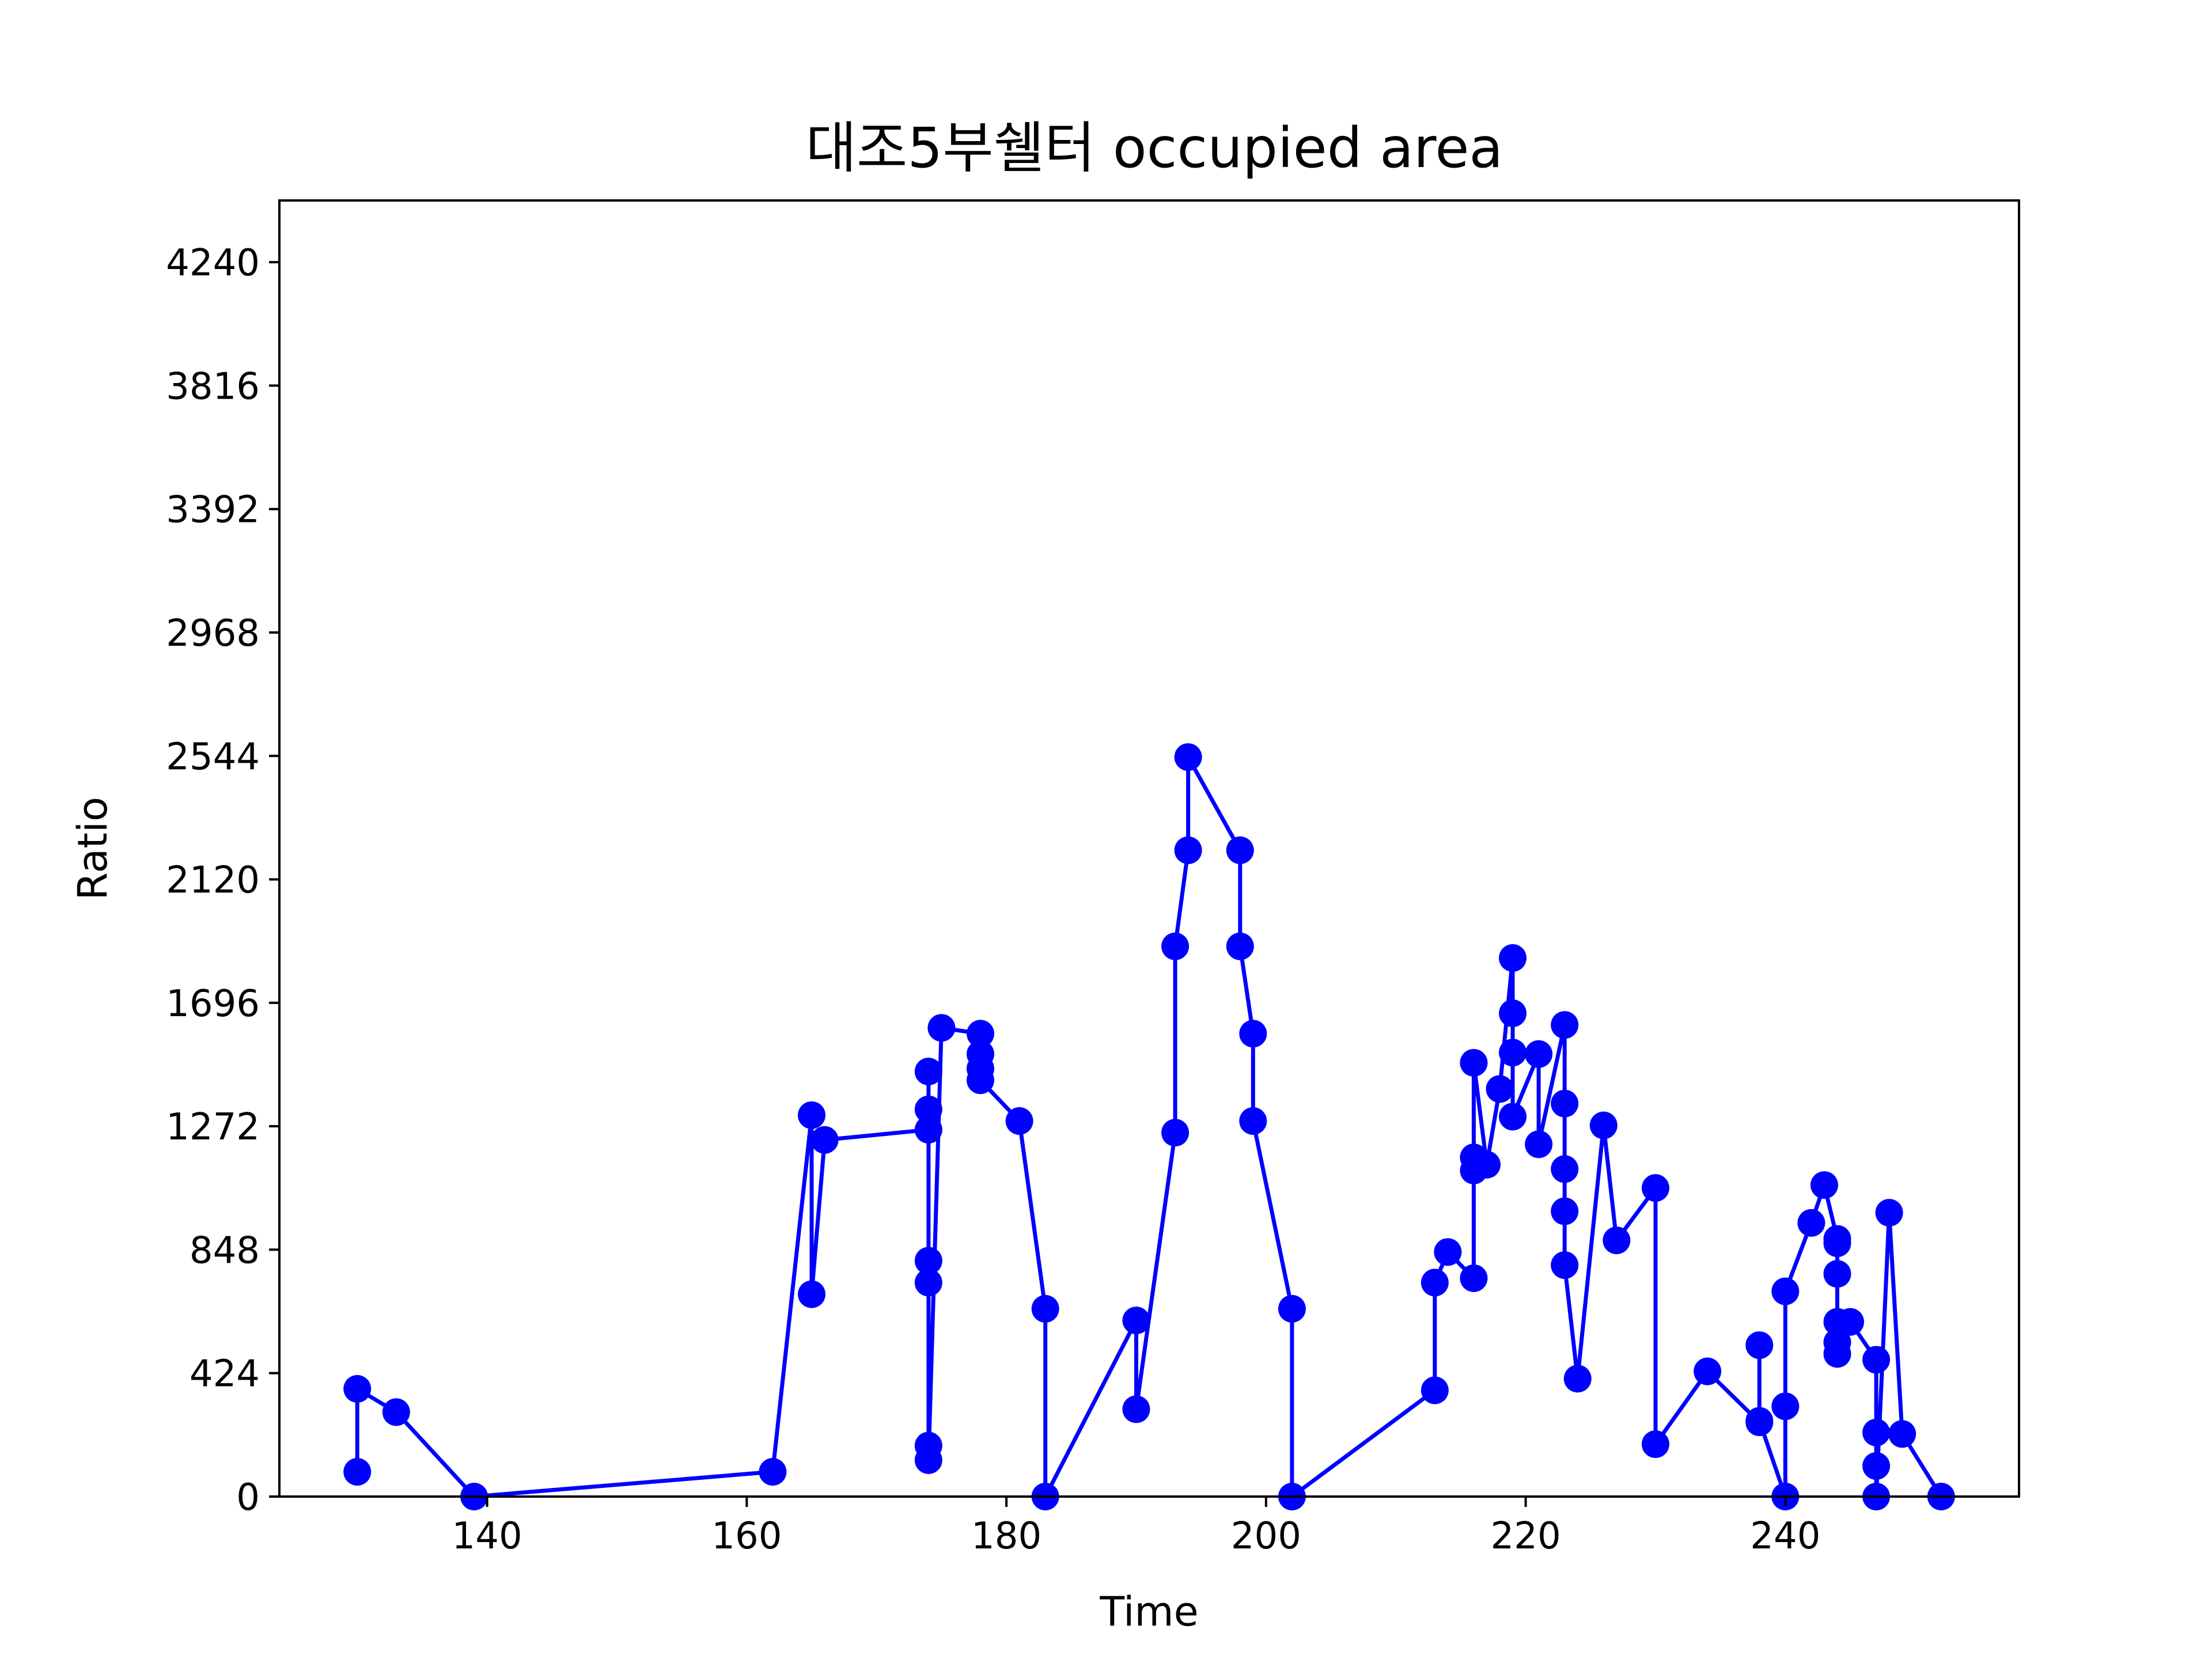 Image resolution: width=2212 pixels, height=1659 pixels. What do you see at coordinates (213, 263) in the screenshot?
I see `y-tick-label: 4240` at bounding box center [213, 263].